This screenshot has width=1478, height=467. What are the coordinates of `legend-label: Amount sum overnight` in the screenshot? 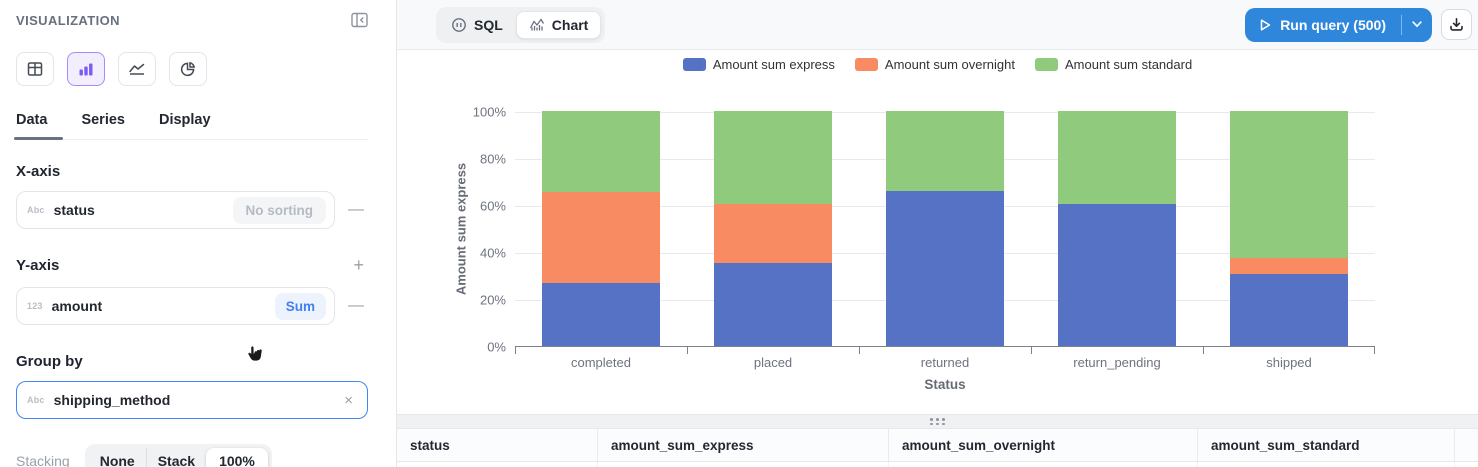 It's located at (949, 64).